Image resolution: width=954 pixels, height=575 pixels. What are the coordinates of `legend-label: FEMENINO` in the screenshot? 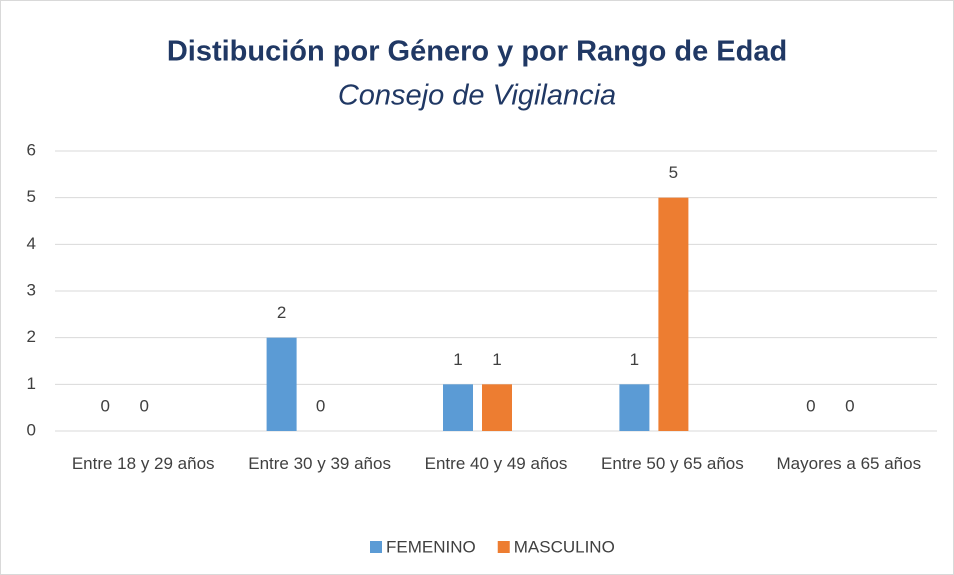 It's located at (431, 546).